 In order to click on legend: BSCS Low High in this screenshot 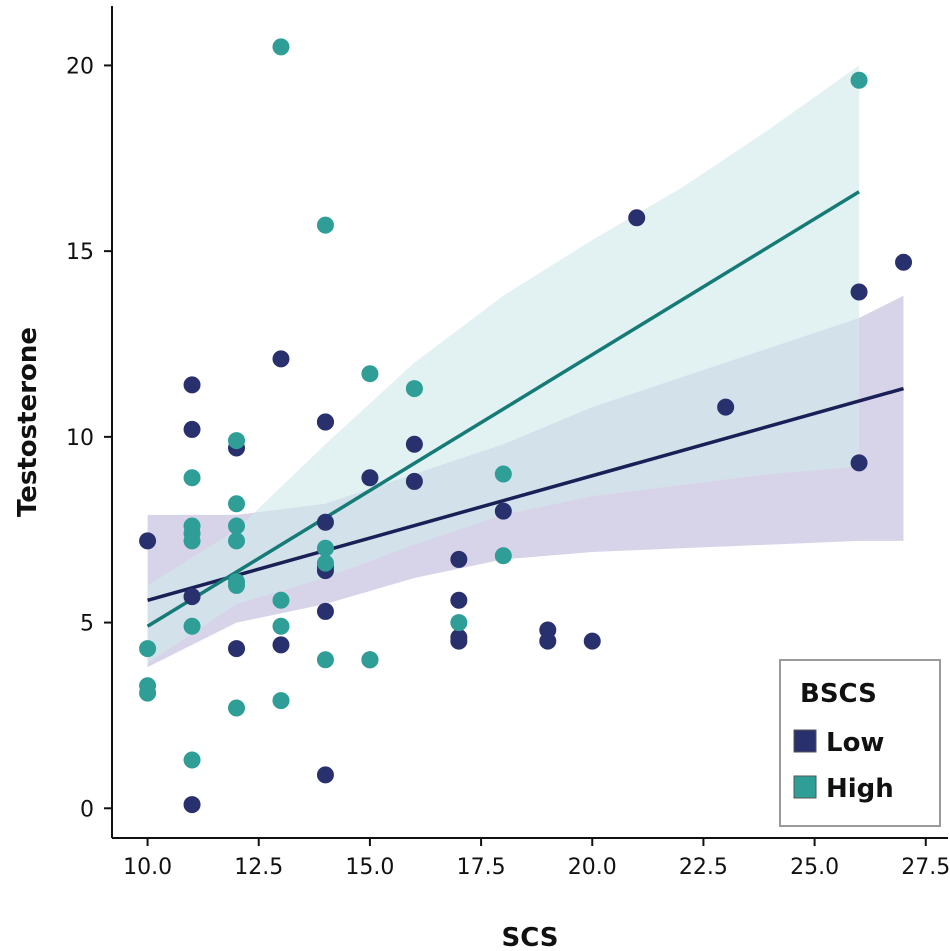, I will do `click(860, 743)`.